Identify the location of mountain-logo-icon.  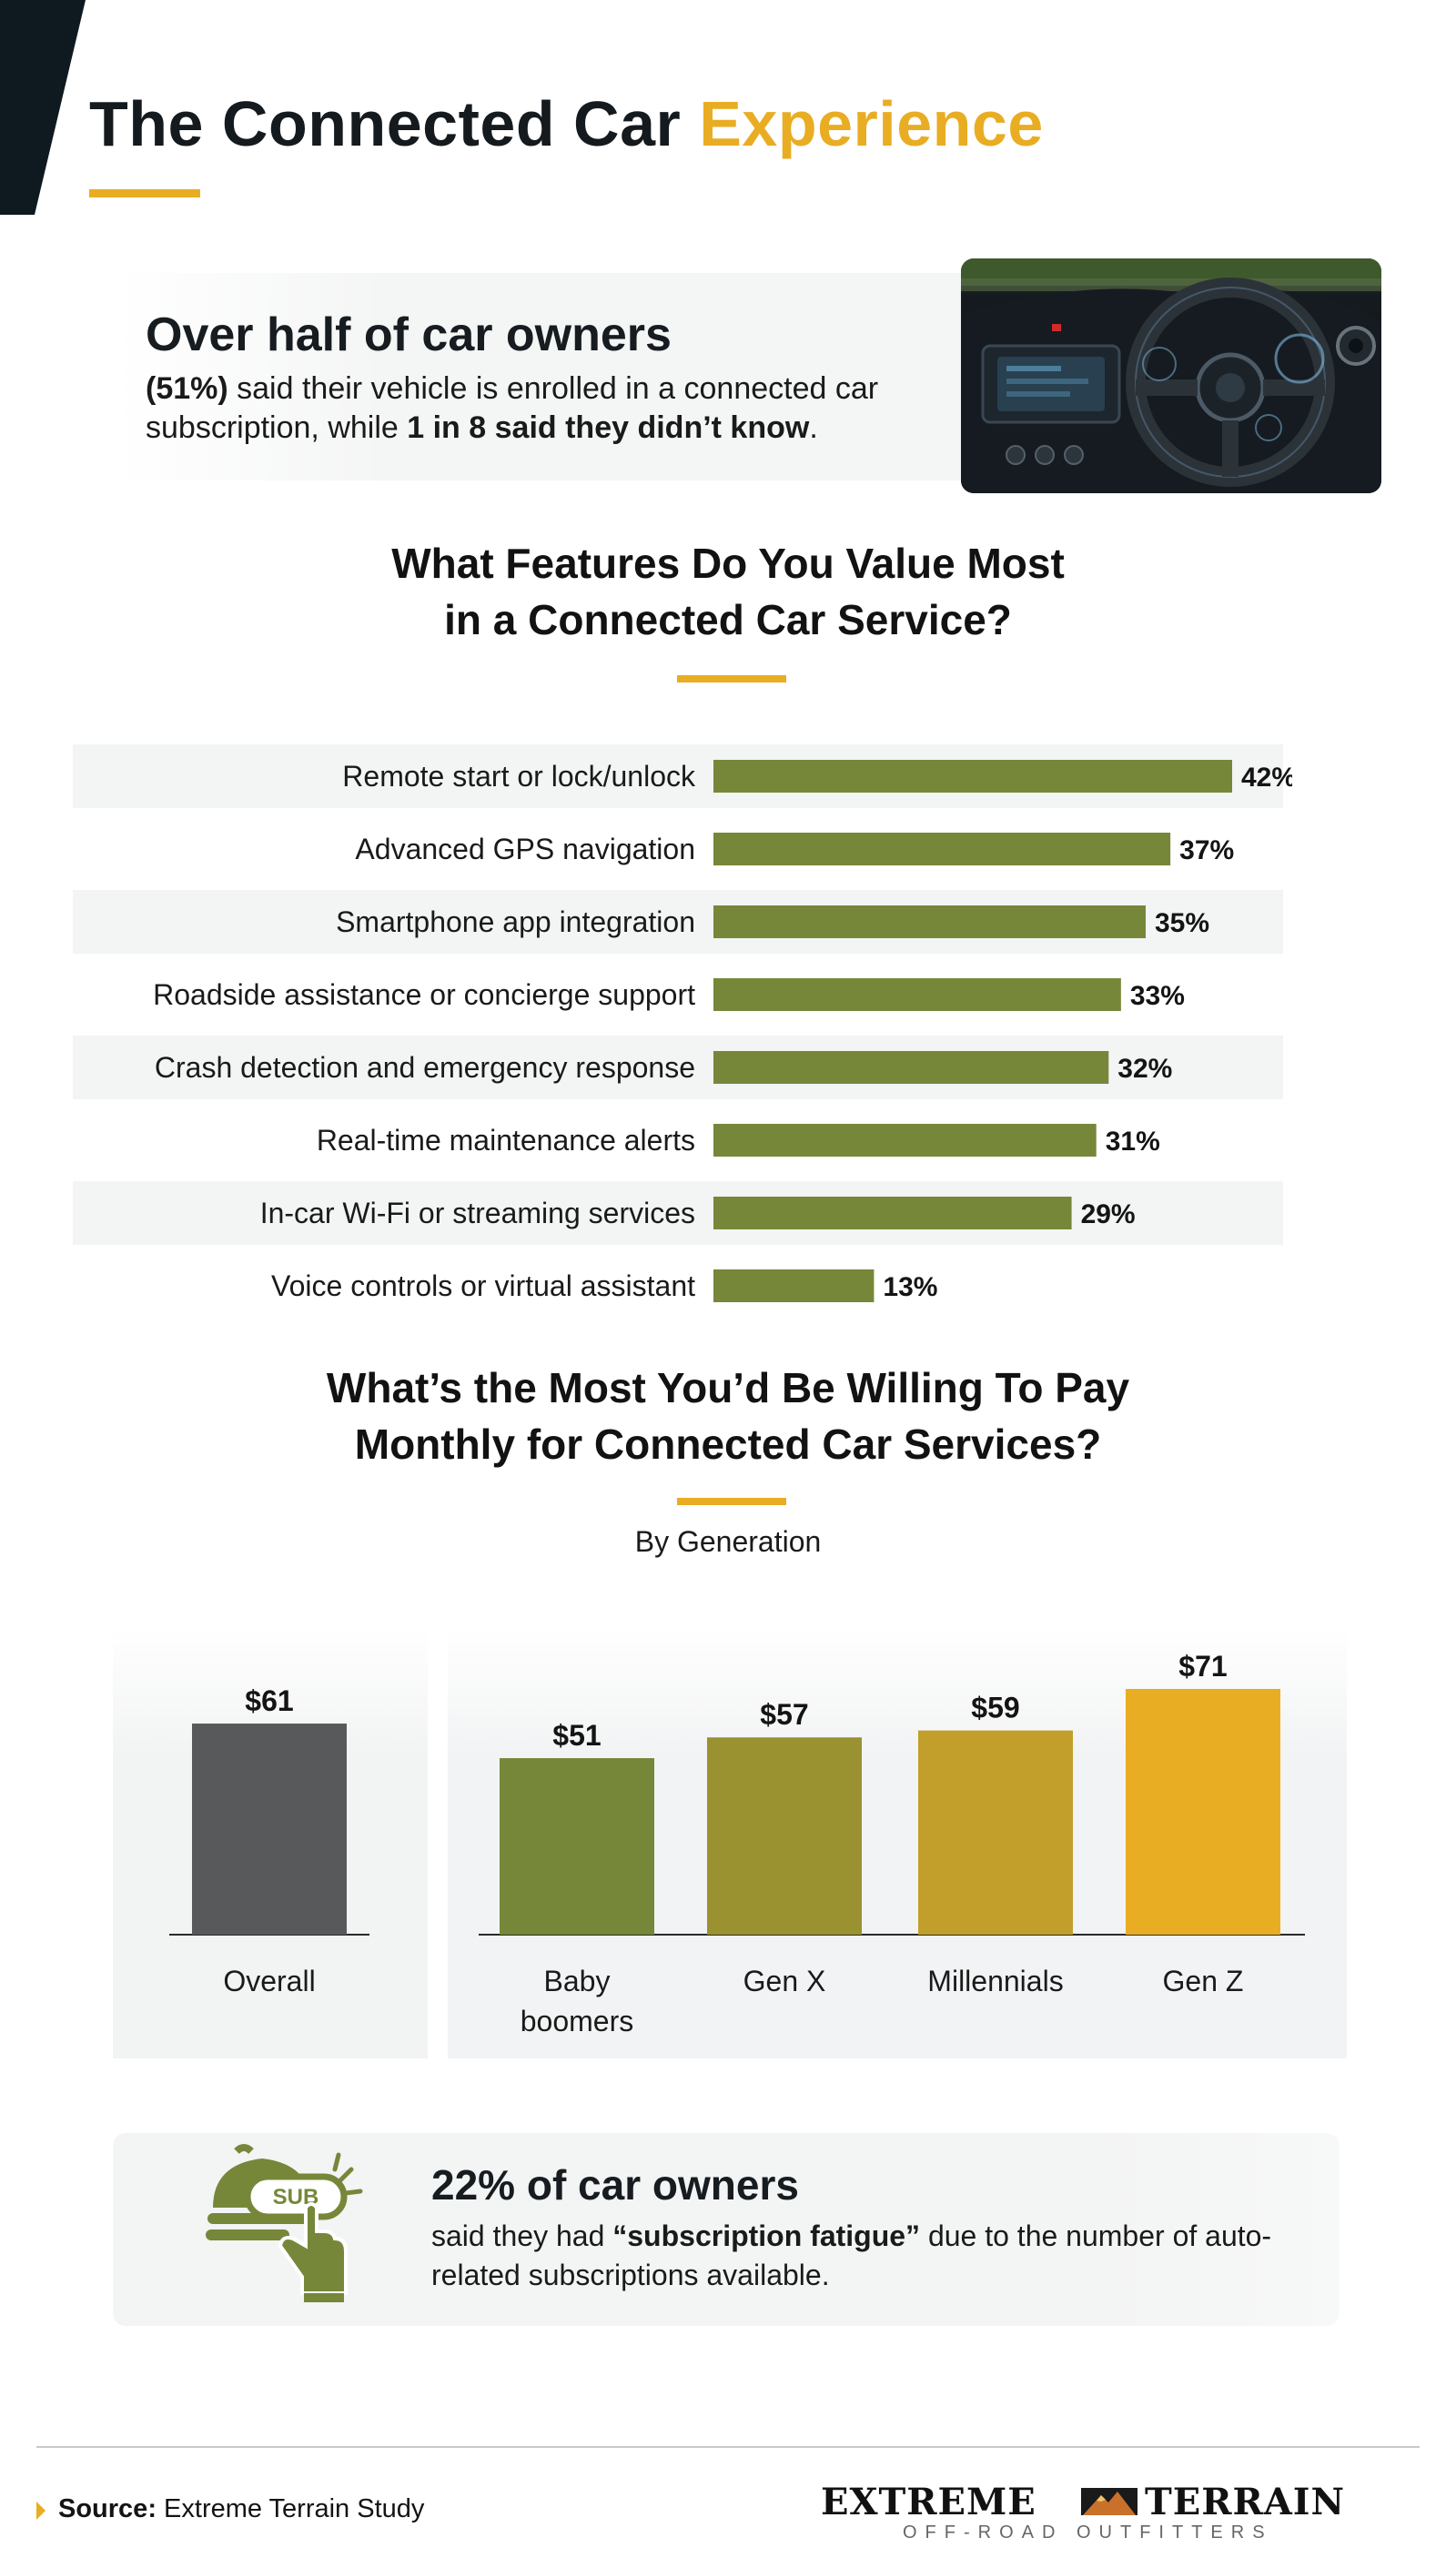
(1109, 2501).